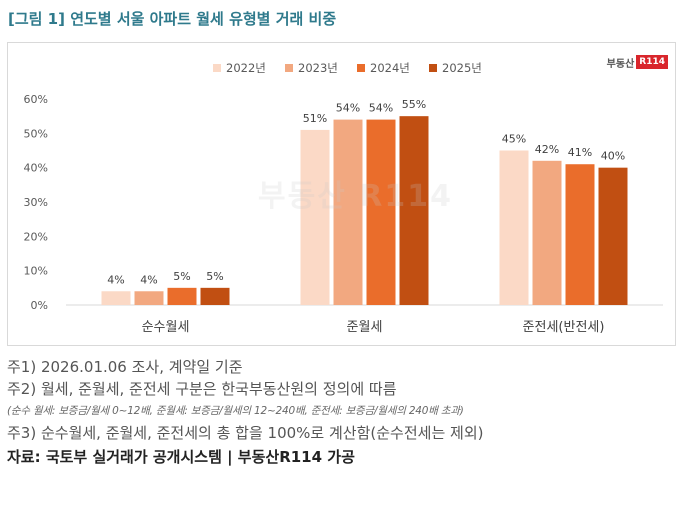 The image size is (680, 505). Describe the element at coordinates (652, 62) in the screenshot. I see `logo-badge: R114` at that location.